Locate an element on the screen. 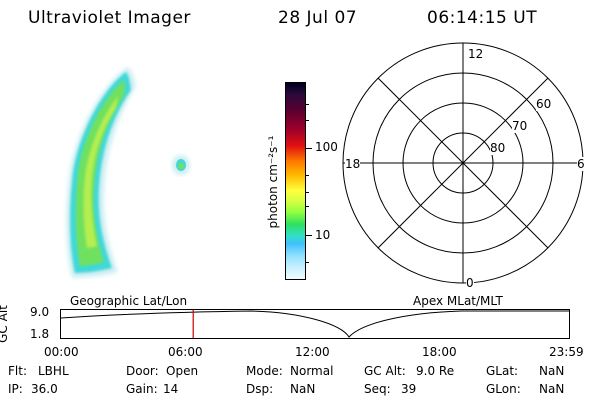 The height and width of the screenshot is (400, 600). emission-spot-core is located at coordinates (181, 166).